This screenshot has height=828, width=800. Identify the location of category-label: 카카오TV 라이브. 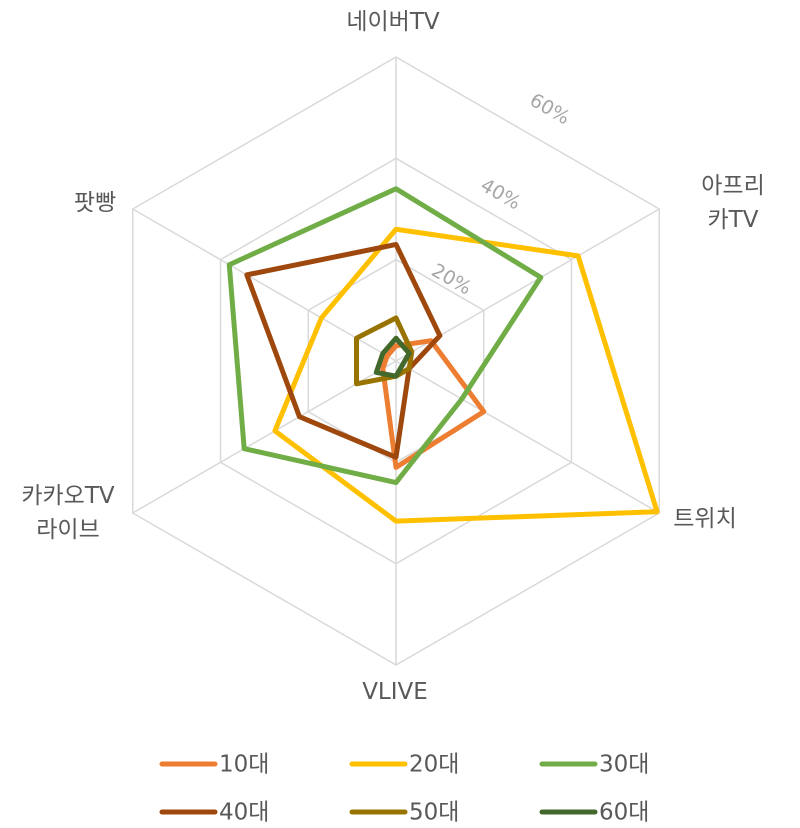
(68, 513).